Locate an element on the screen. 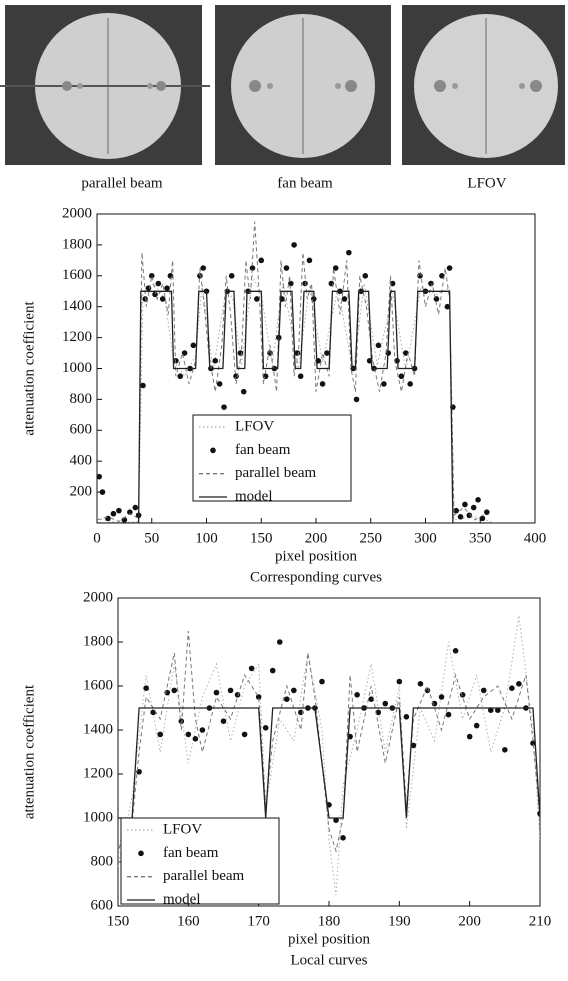 Image resolution: width=568 pixels, height=981 pixels. y-tick-label: 200 is located at coordinates (81, 492).